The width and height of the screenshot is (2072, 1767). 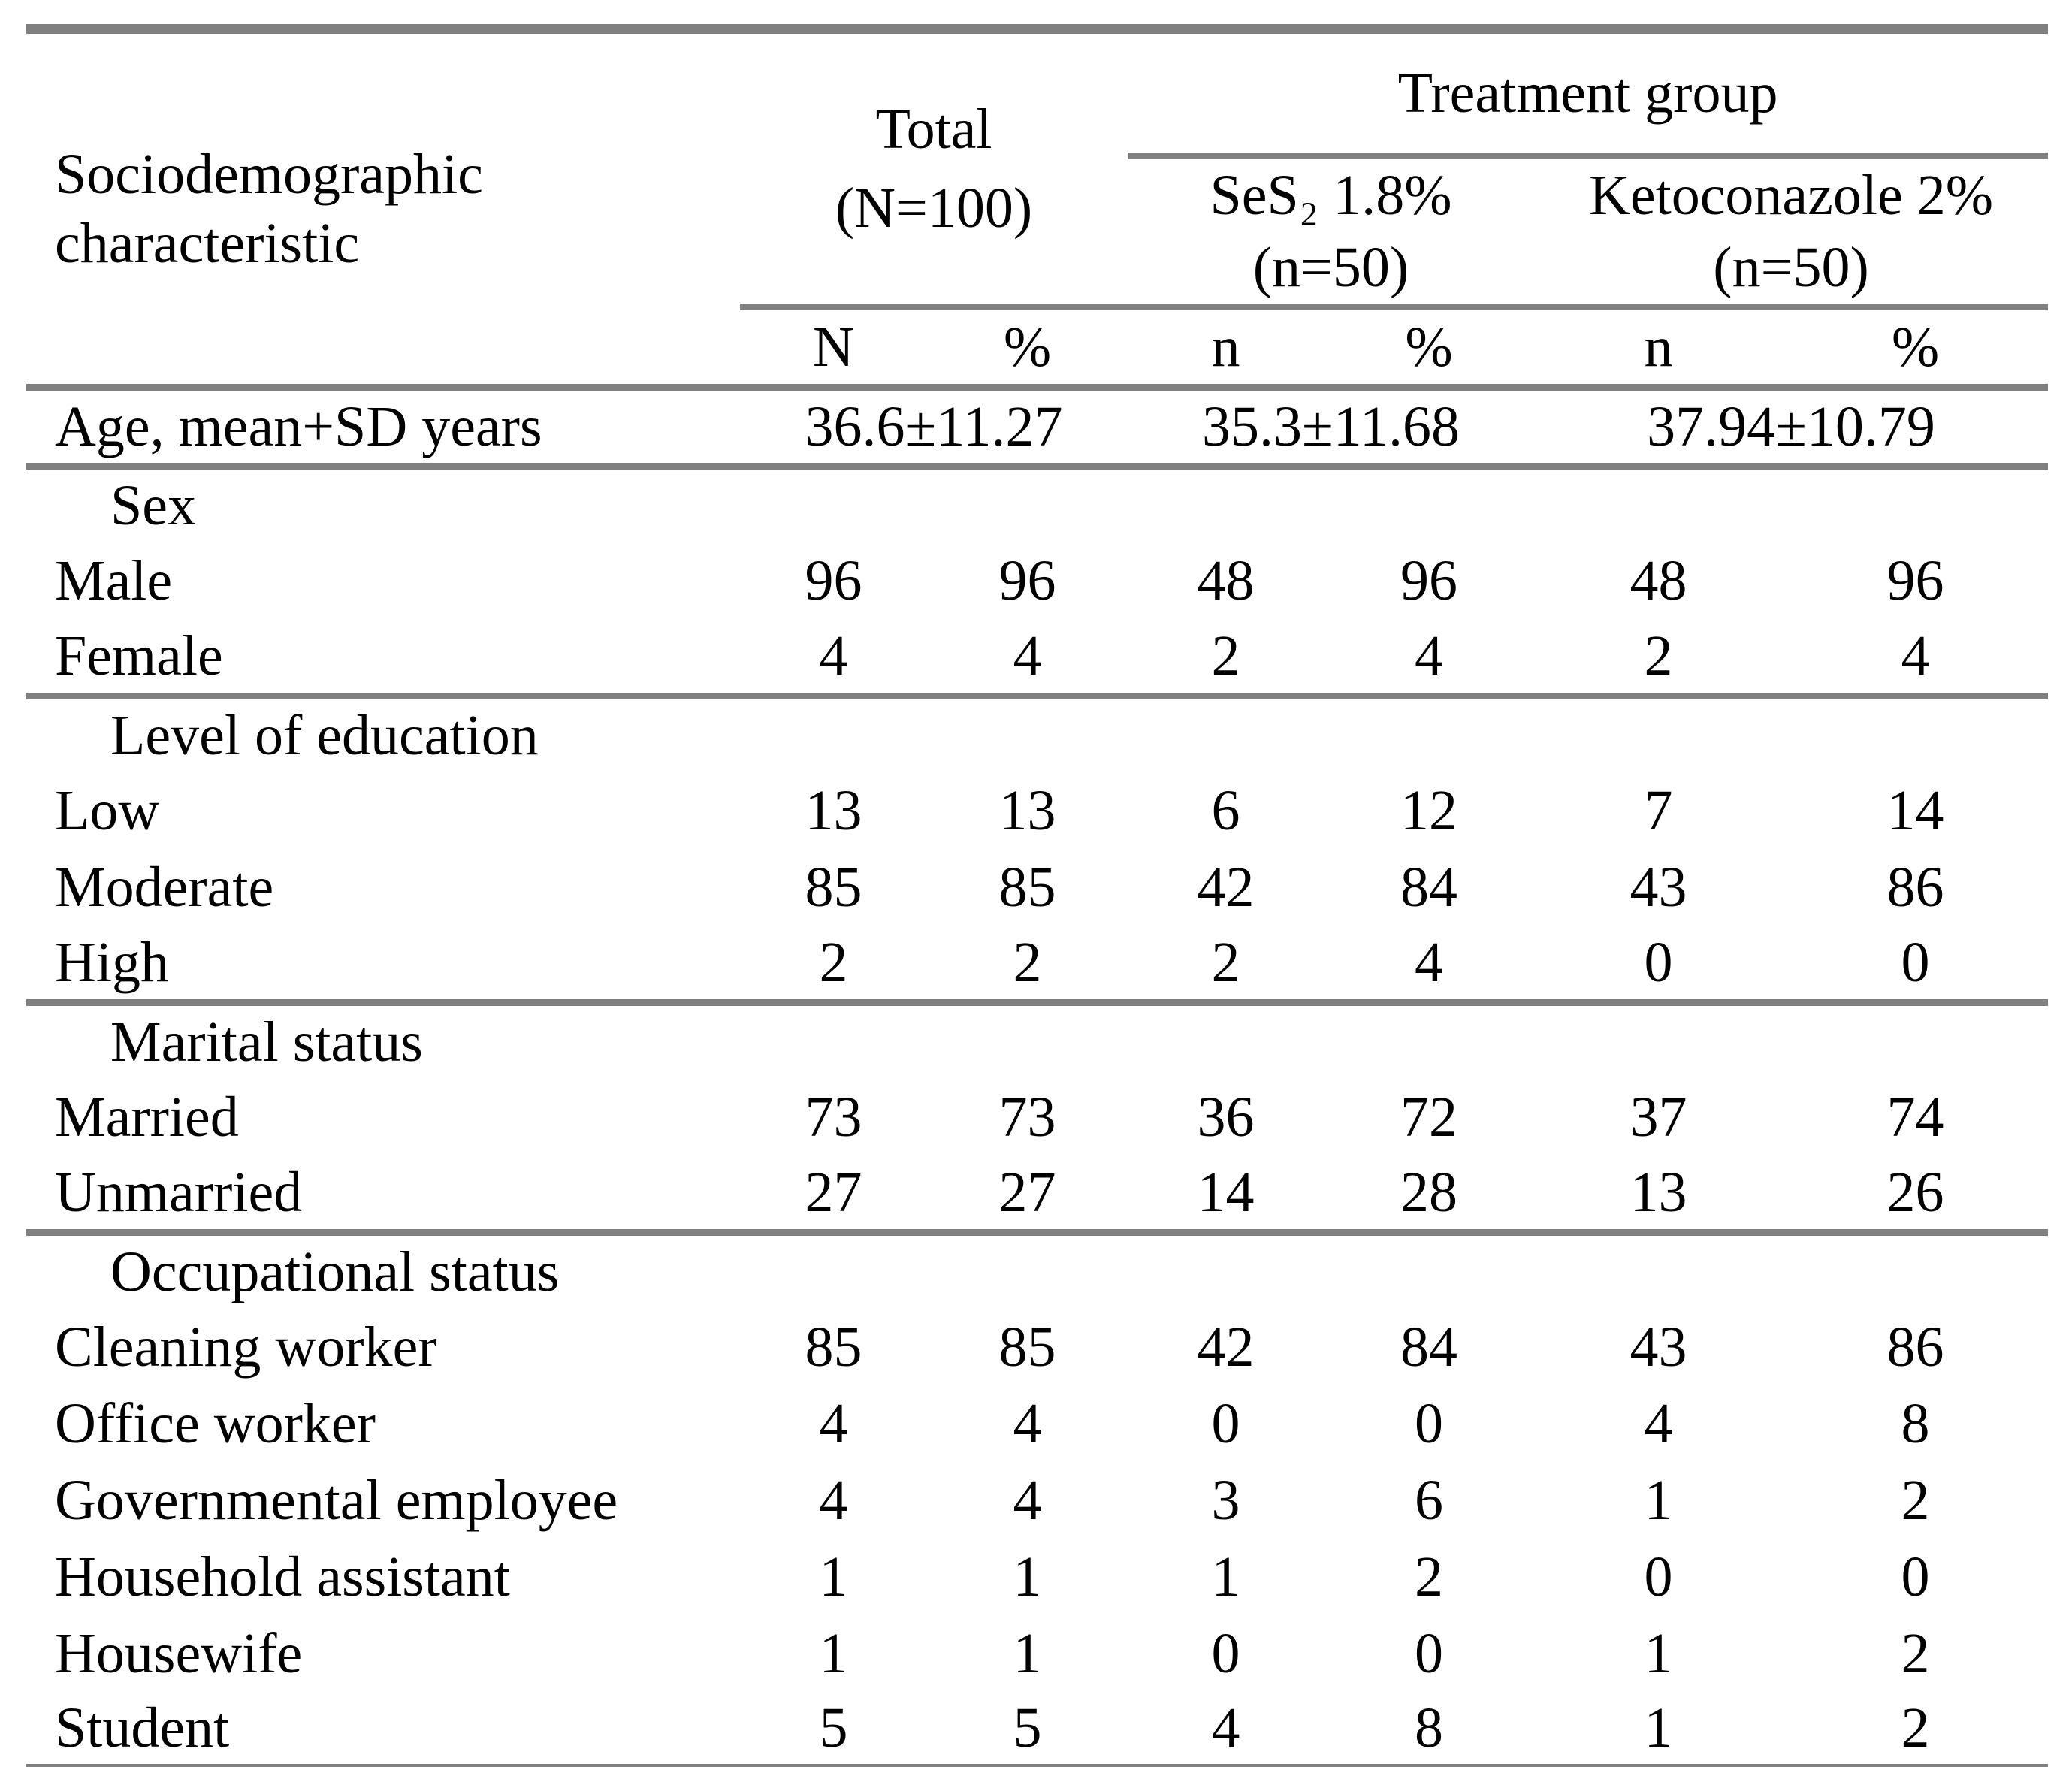 I want to click on header-row-subgroups: SeS₂ 1.8% (n=50) Ketoconazole 2% (n=50), so click(x=1037, y=233).